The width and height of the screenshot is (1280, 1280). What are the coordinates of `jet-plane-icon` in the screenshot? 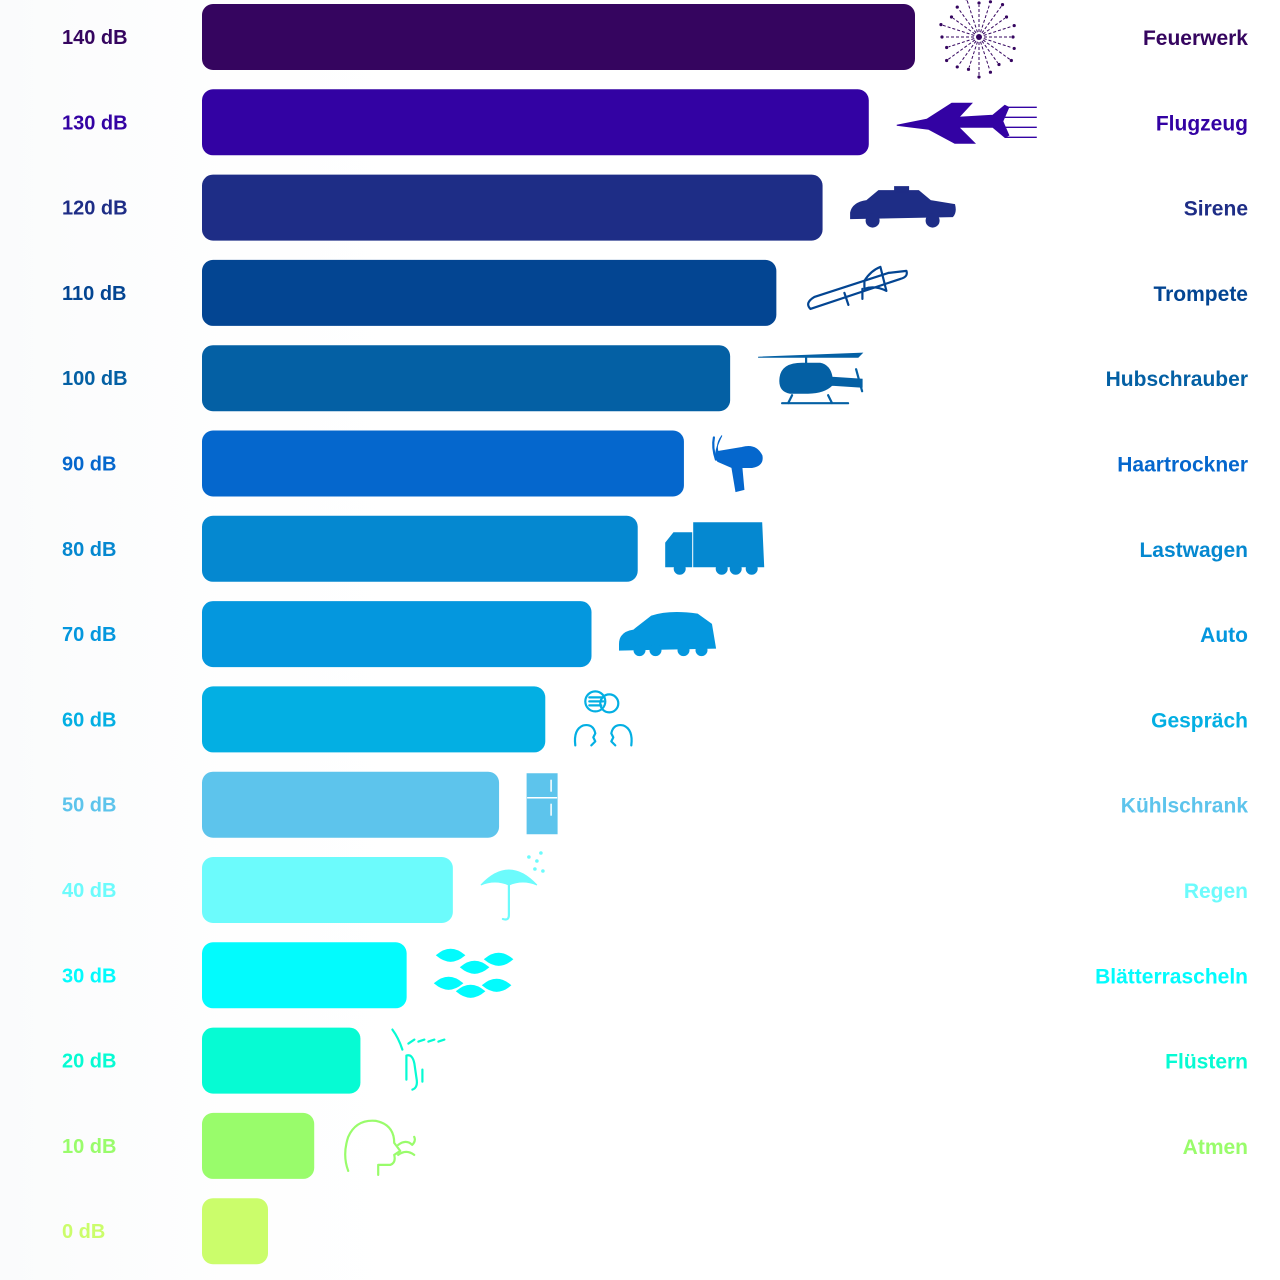 It's located at (966, 123).